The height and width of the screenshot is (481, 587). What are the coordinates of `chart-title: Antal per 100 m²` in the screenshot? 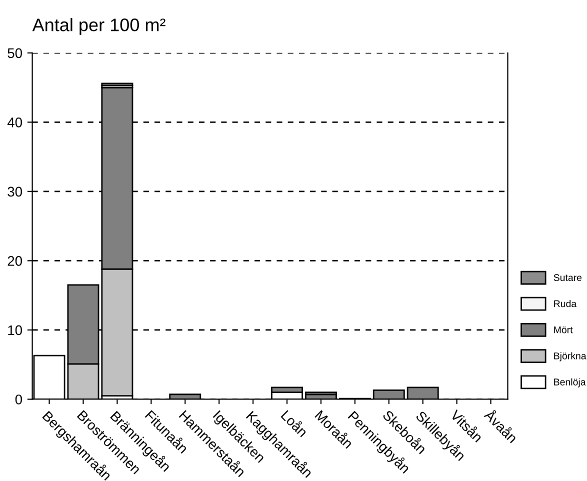 It's located at (99, 26).